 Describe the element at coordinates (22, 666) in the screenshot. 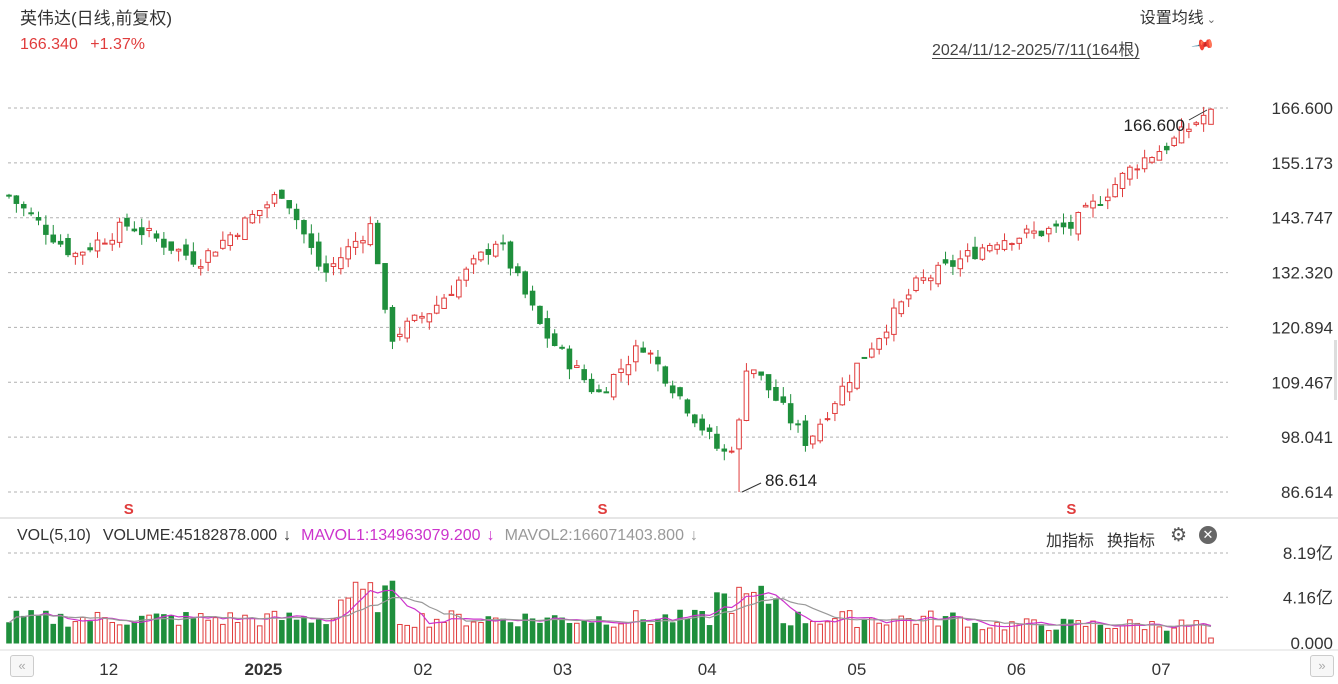

I see `scroll-left-button: «` at that location.